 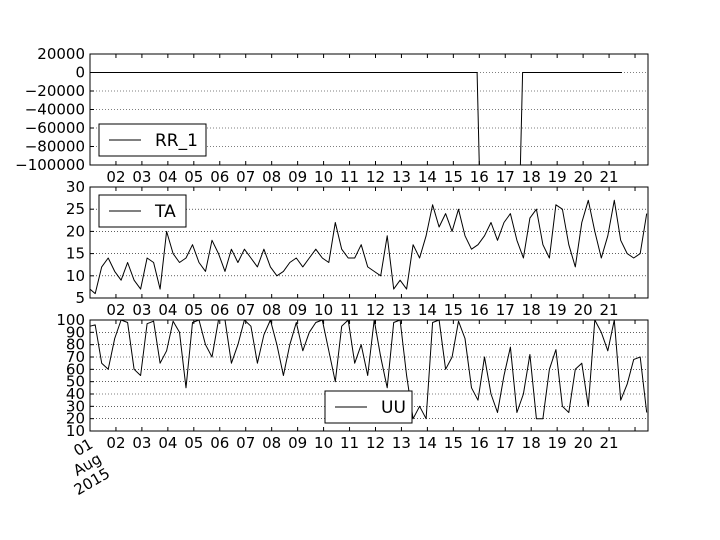 What do you see at coordinates (75, 394) in the screenshot?
I see `y-tick-label: 40` at bounding box center [75, 394].